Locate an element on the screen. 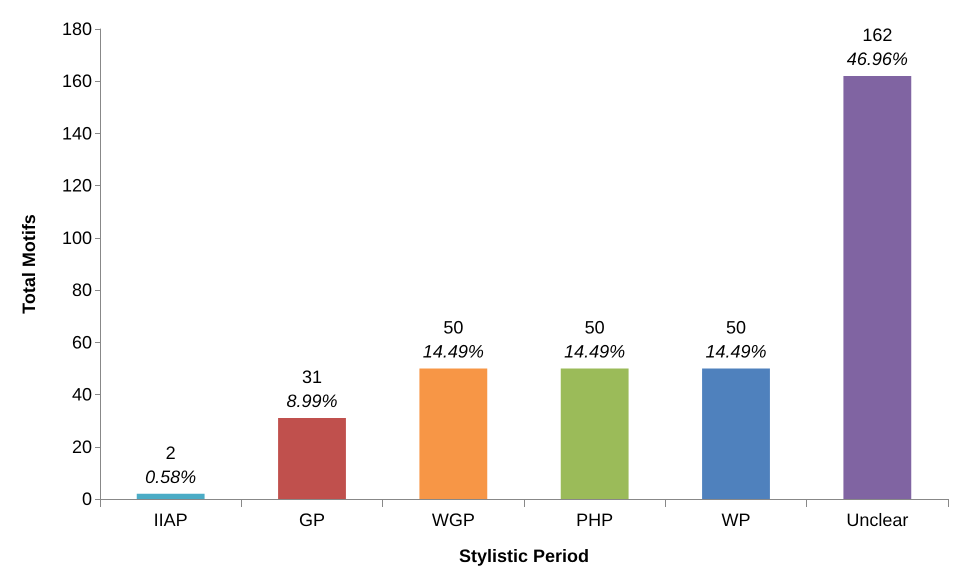  y-tick-label: 100 is located at coordinates (77, 238).